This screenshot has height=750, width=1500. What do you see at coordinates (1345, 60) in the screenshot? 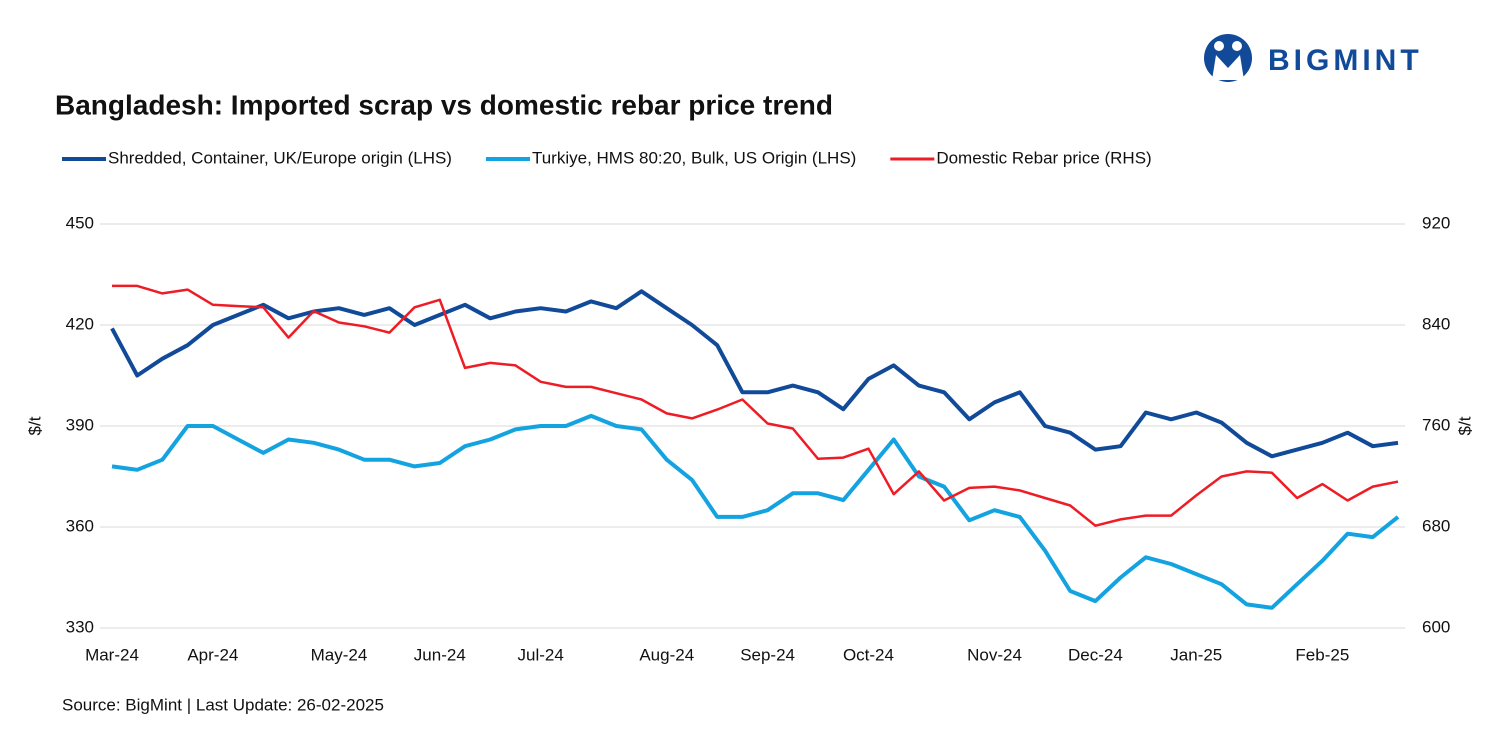
I see `logo-text: BIGMINT` at bounding box center [1345, 60].